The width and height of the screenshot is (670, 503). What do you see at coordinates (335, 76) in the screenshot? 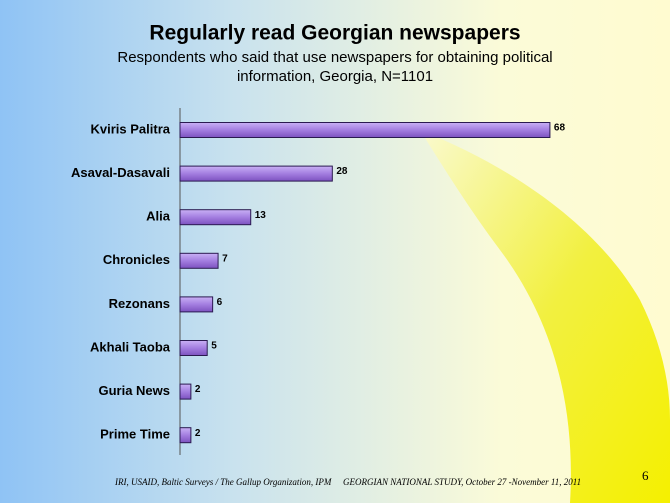
I see `chart-subtitle: information, Georgia, N=1101` at bounding box center [335, 76].